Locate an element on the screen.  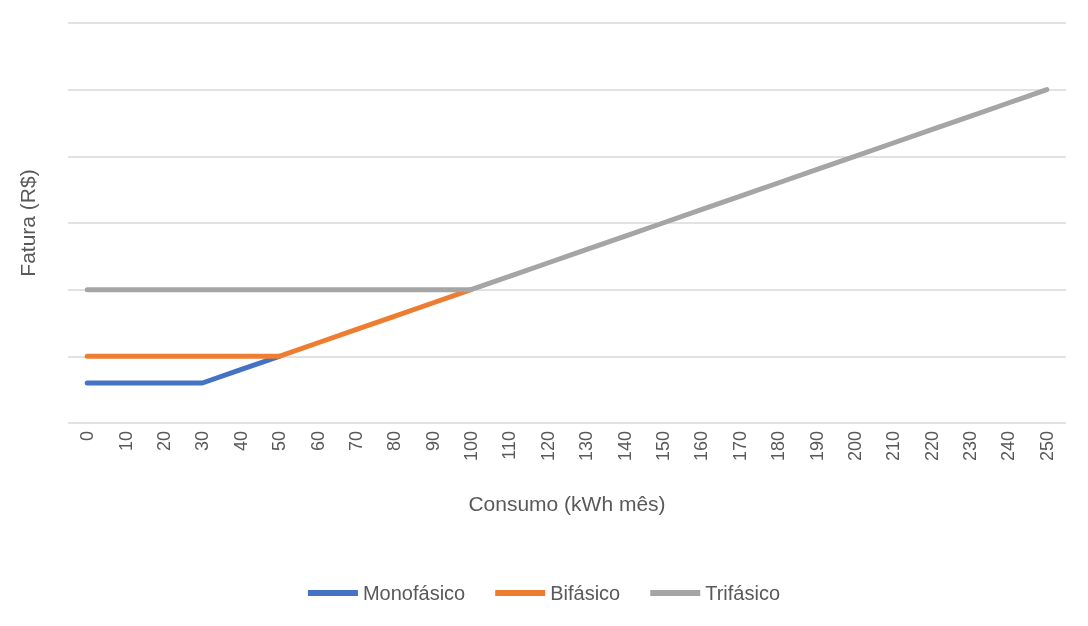
x-tick-label: 120 is located at coordinates (547, 446).